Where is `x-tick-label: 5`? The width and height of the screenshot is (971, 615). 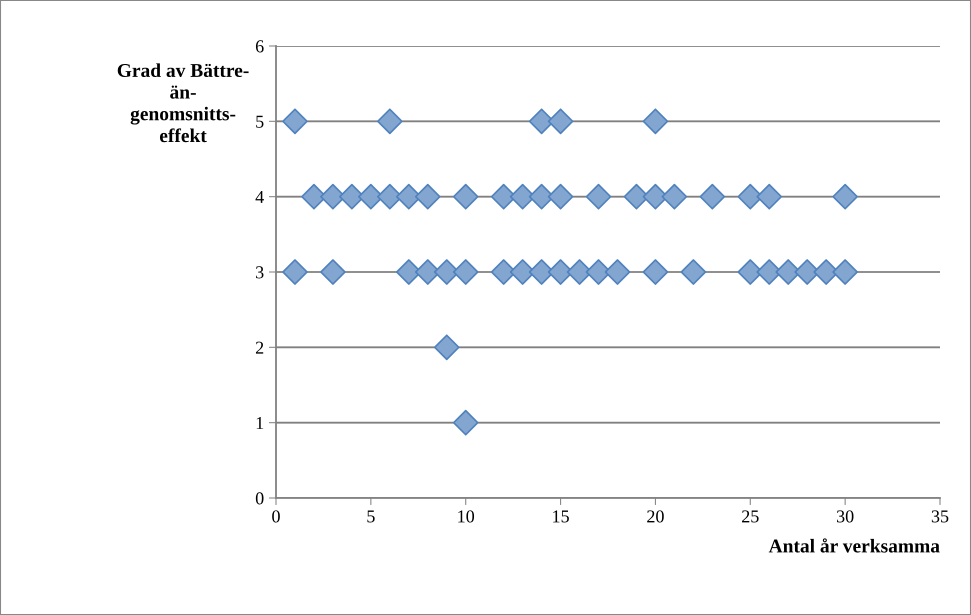 x-tick-label: 5 is located at coordinates (371, 516).